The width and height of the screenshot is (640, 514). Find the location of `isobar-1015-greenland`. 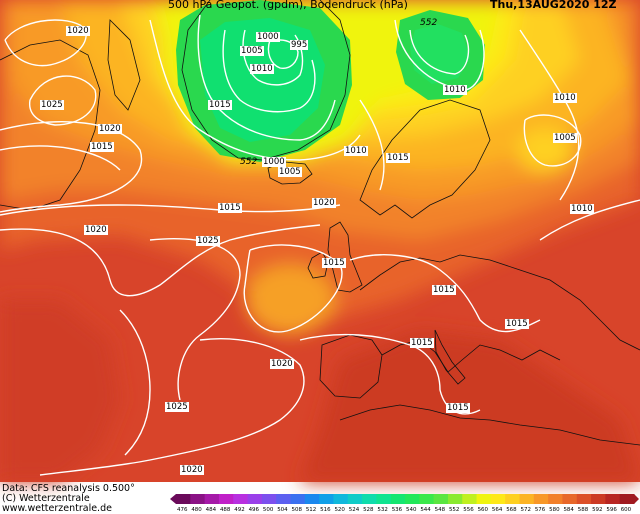

isobar-1015-greenland is located at coordinates (255, 90).